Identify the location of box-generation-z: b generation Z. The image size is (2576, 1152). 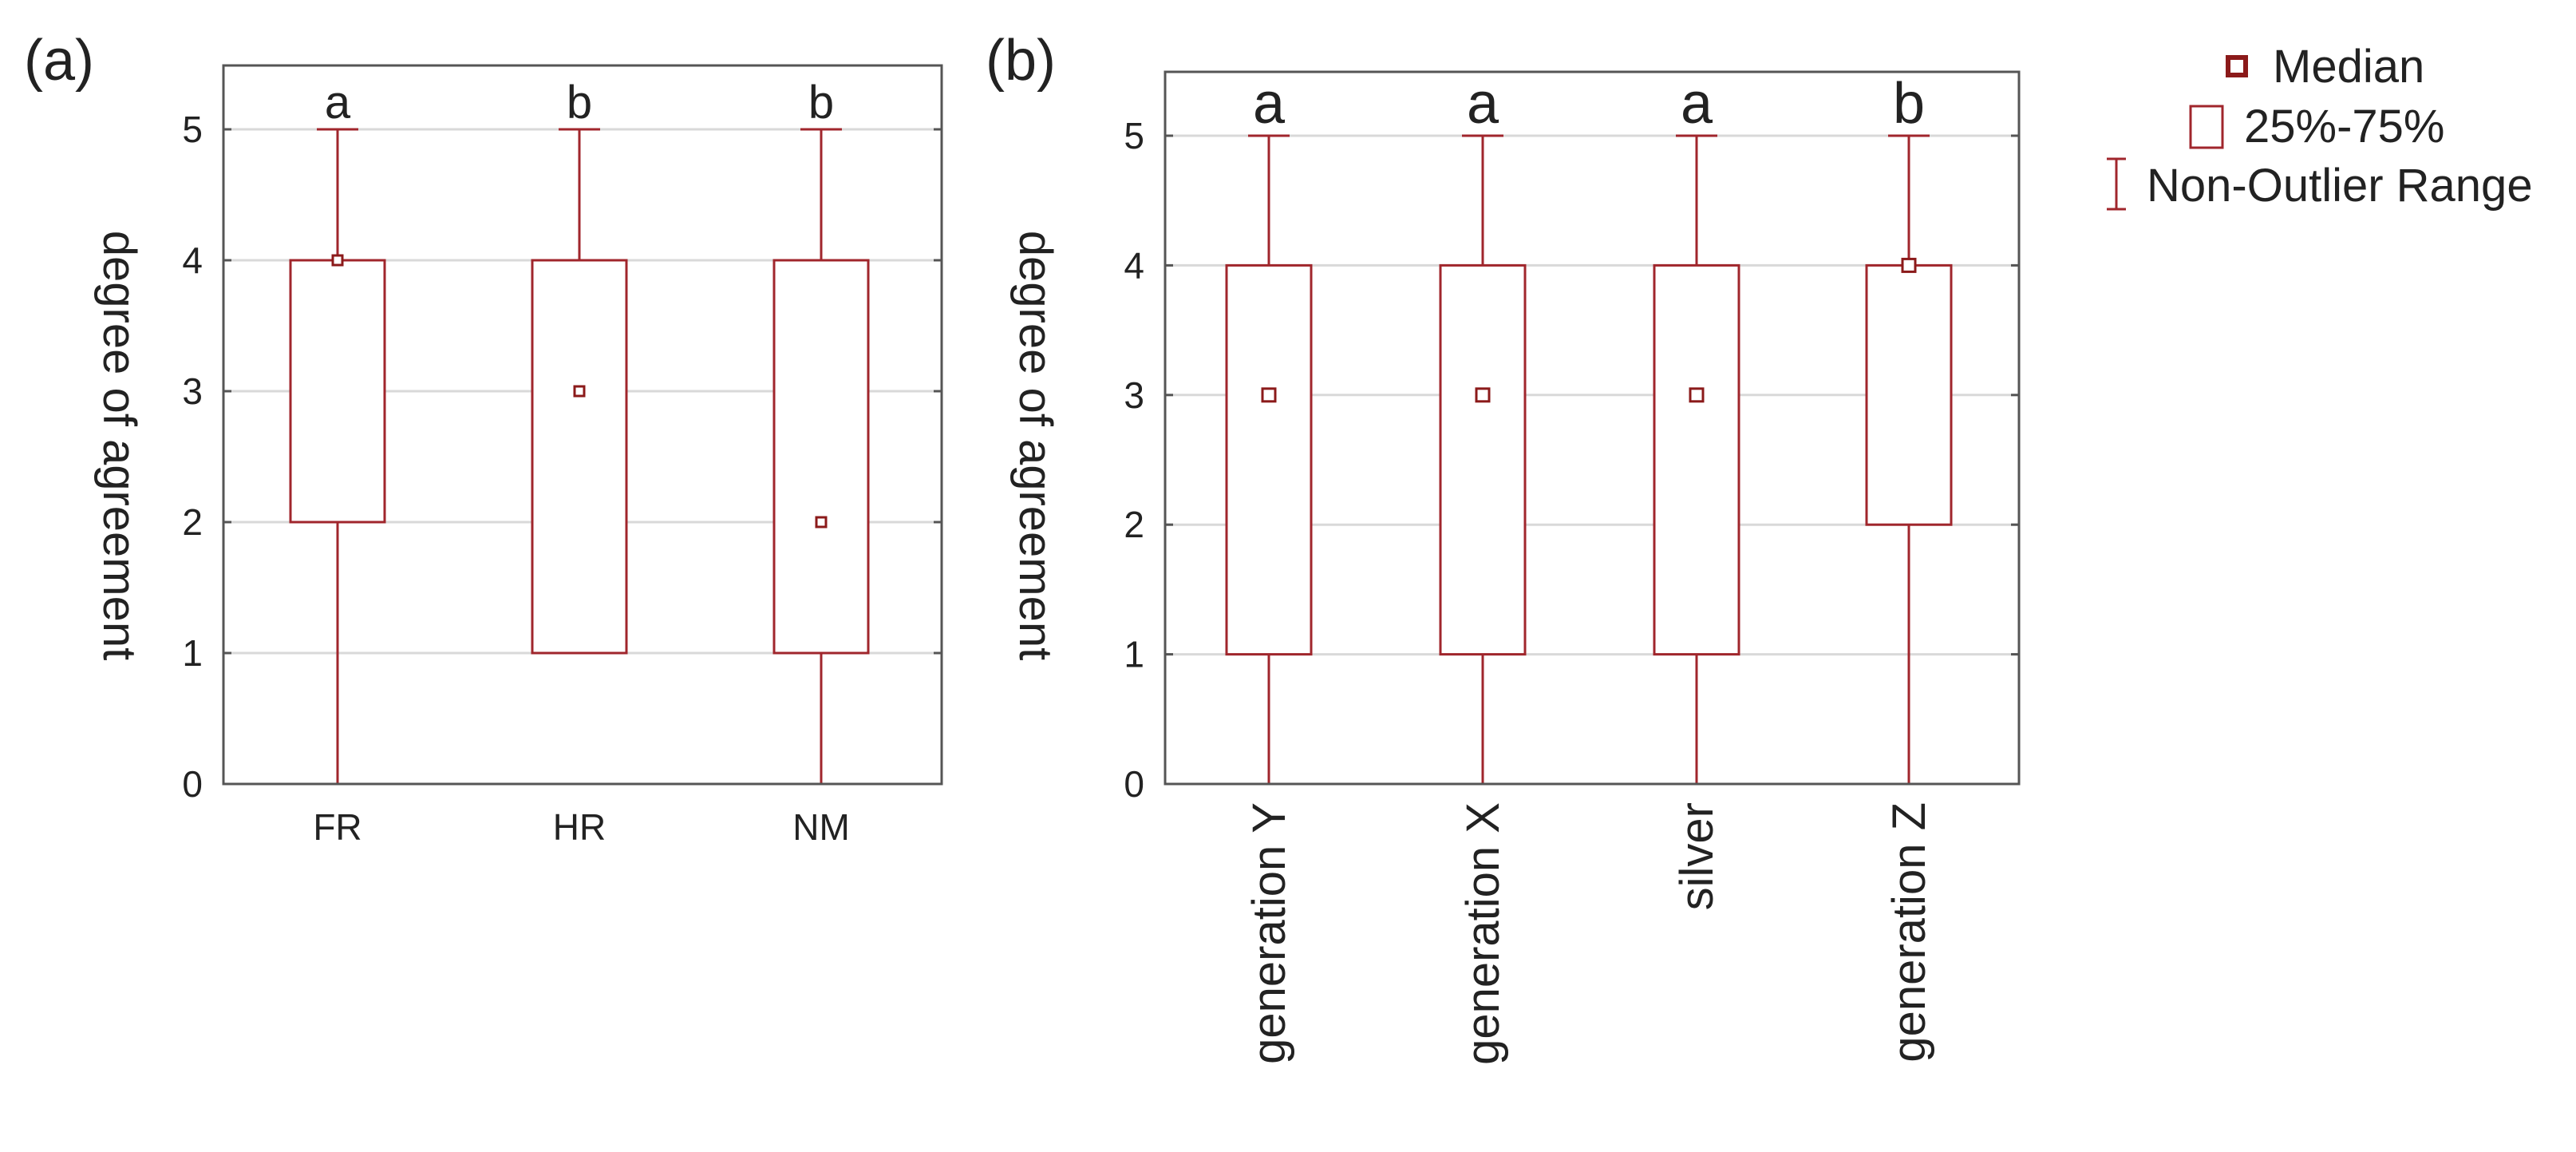
(1909, 568).